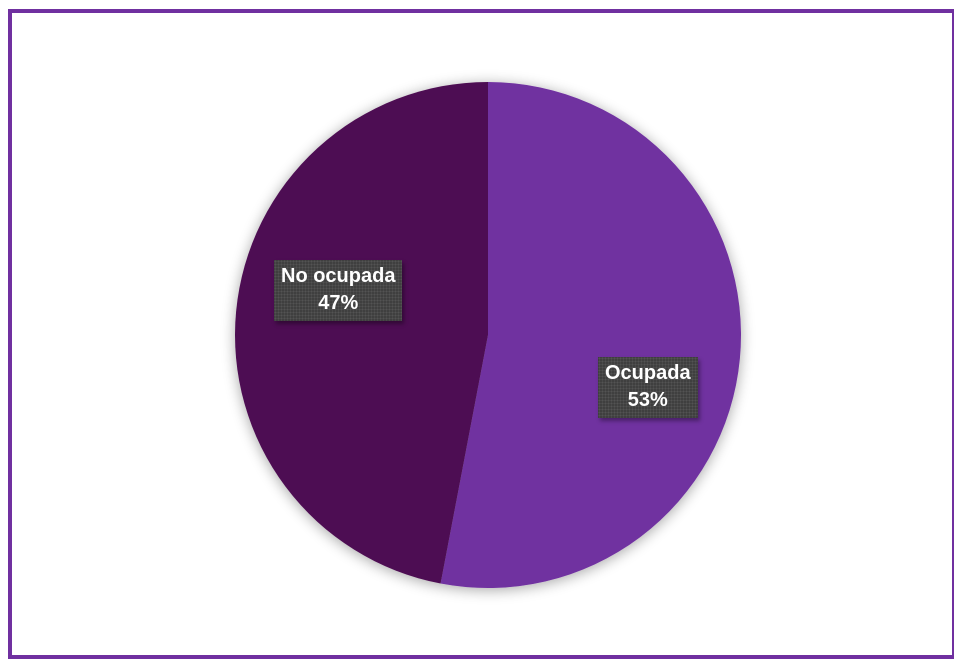 The image size is (954, 659). I want to click on data-label-category: Ocupada, so click(648, 372).